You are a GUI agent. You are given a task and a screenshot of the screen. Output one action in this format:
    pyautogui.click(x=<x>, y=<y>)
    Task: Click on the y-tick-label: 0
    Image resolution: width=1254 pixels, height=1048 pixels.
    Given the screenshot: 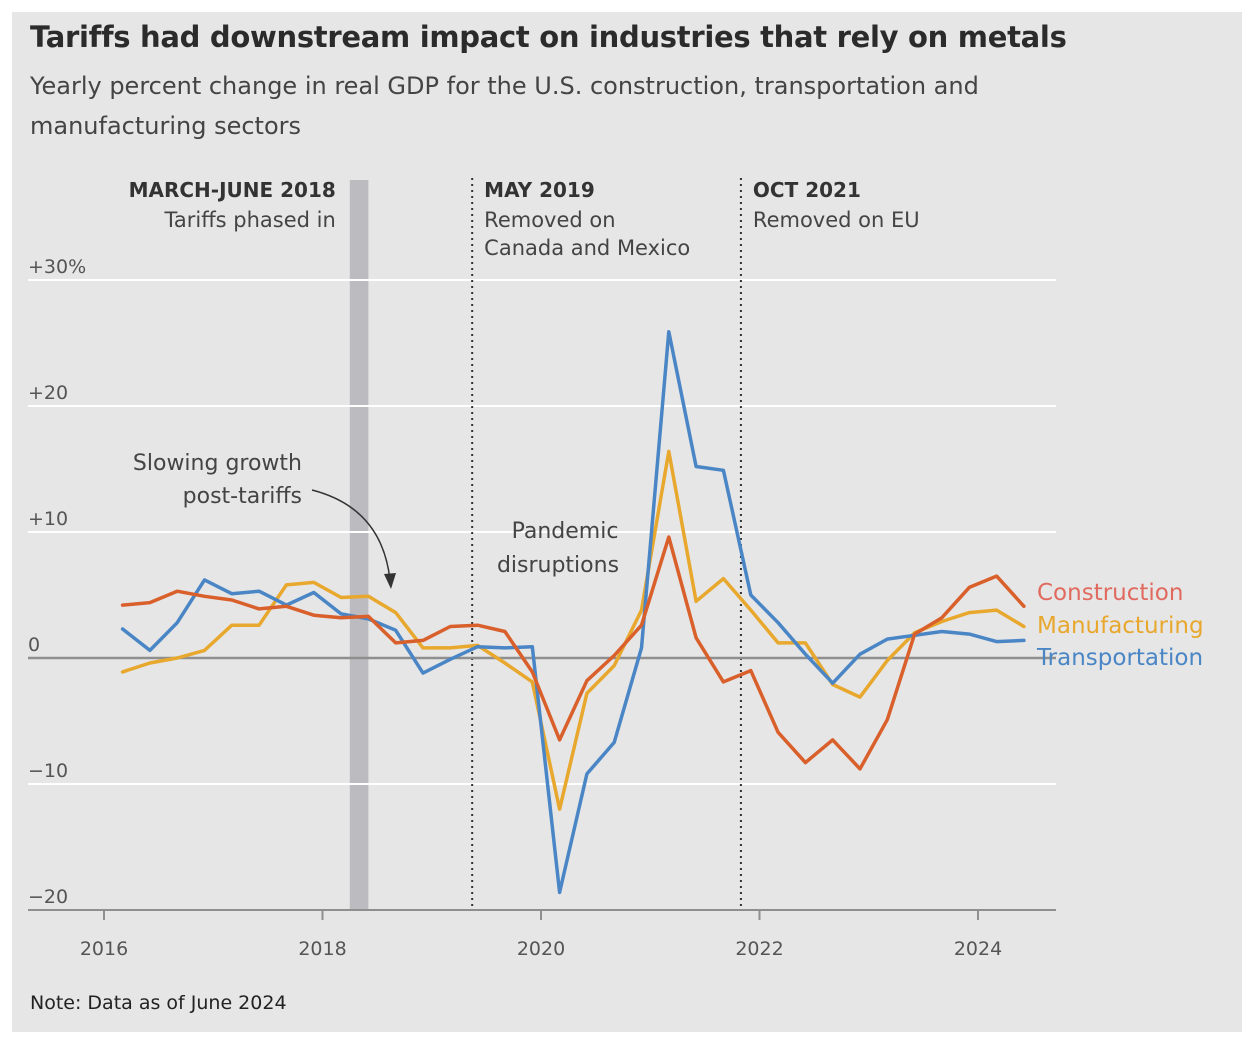 What is the action you would take?
    pyautogui.click(x=34, y=645)
    